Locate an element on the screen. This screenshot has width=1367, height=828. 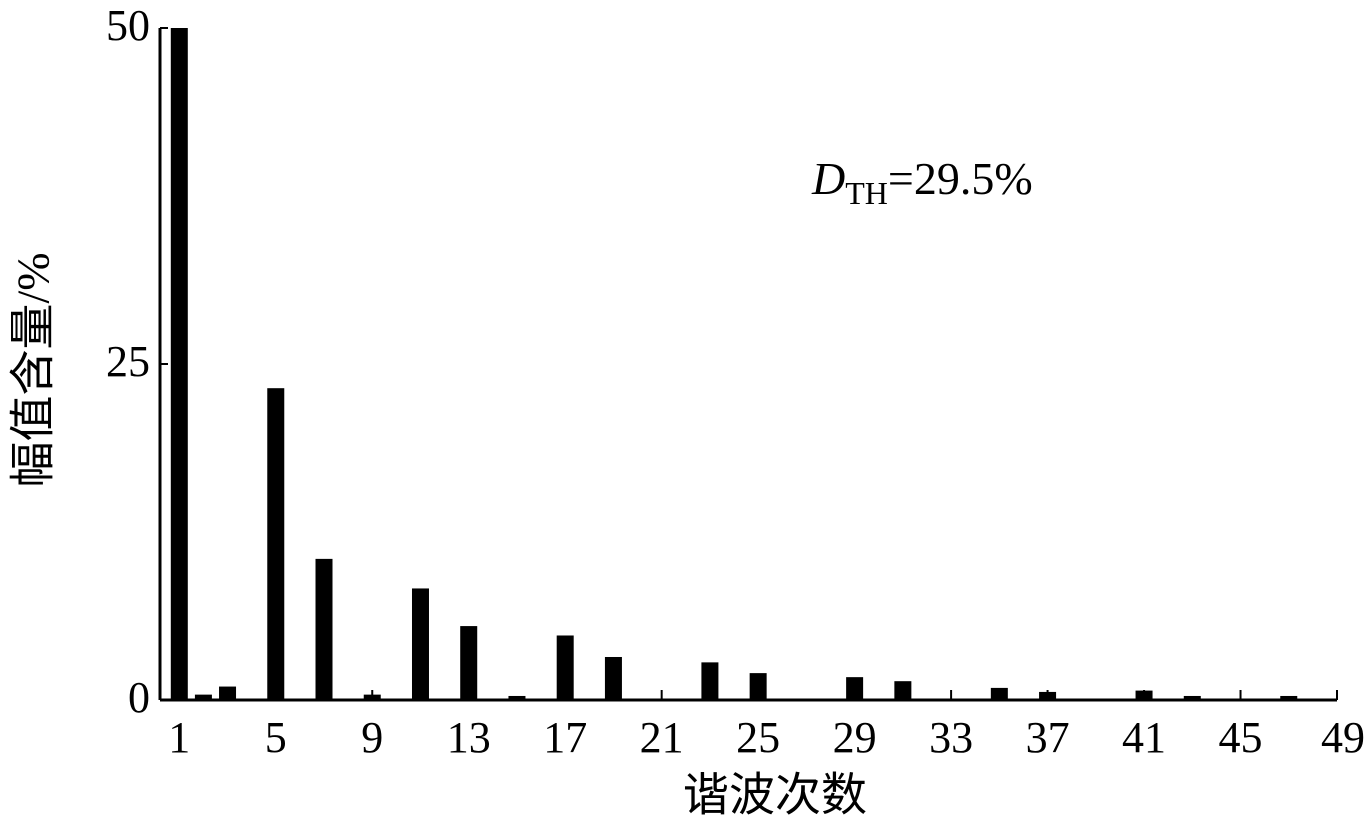
x-tick-label: 29 is located at coordinates (855, 737).